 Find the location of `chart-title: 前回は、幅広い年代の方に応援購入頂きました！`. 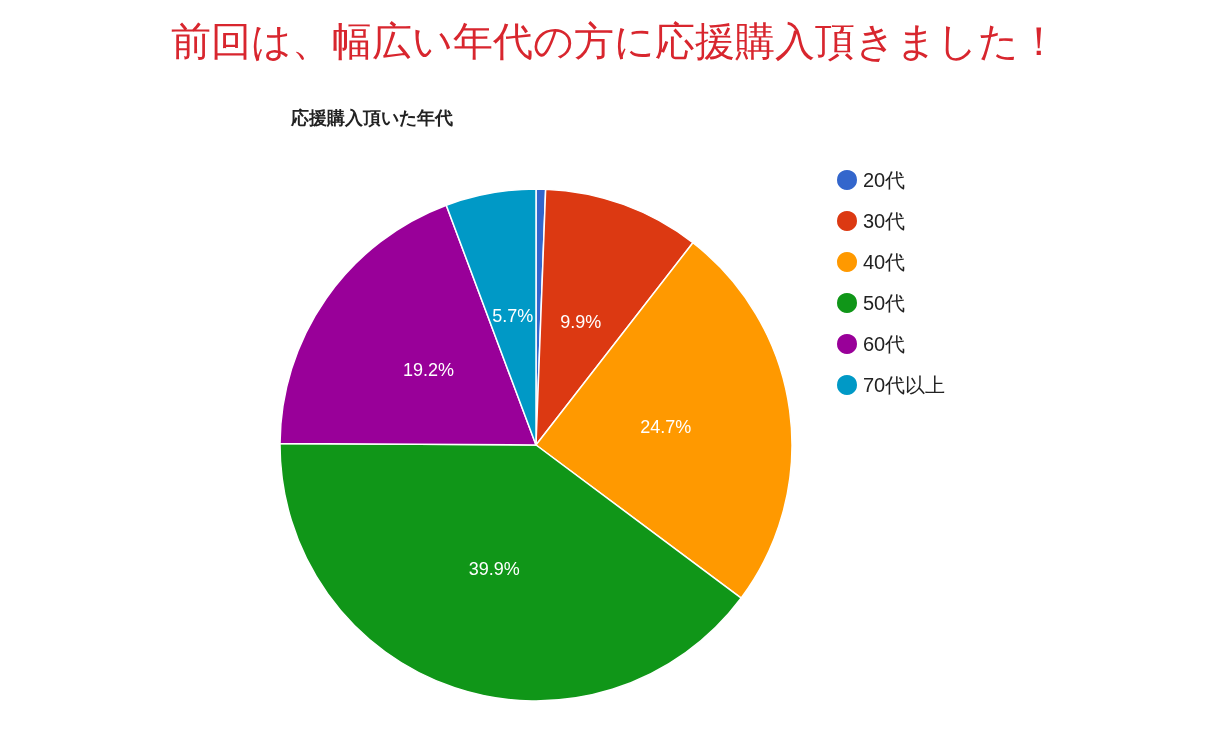

chart-title: 前回は、幅広い年代の方に応援購入頂きました！ is located at coordinates (615, 41).